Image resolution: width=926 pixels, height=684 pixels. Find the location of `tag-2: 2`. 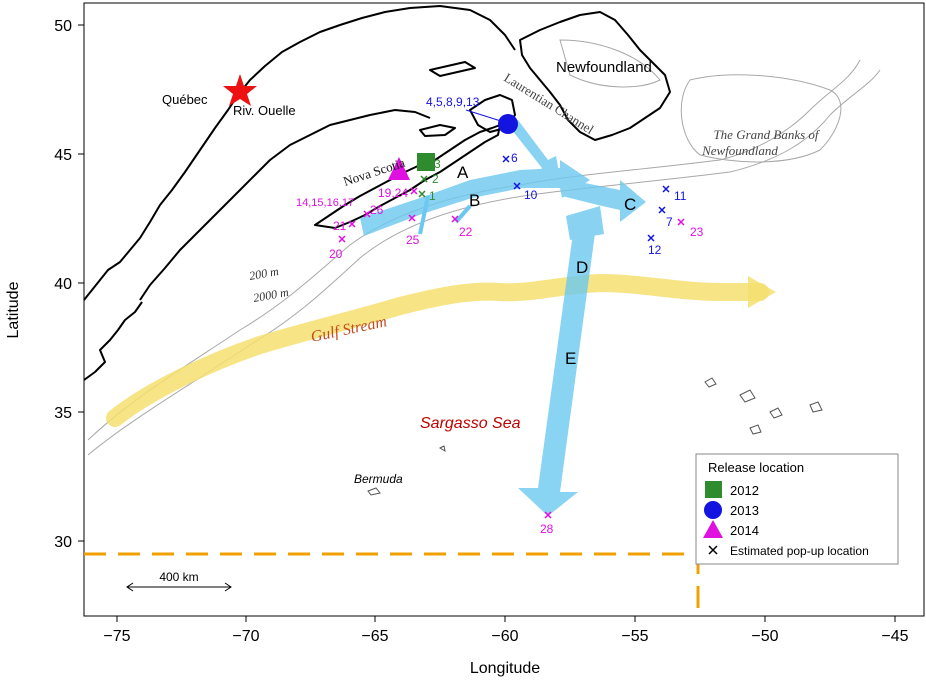

tag-2: 2 is located at coordinates (435, 179).